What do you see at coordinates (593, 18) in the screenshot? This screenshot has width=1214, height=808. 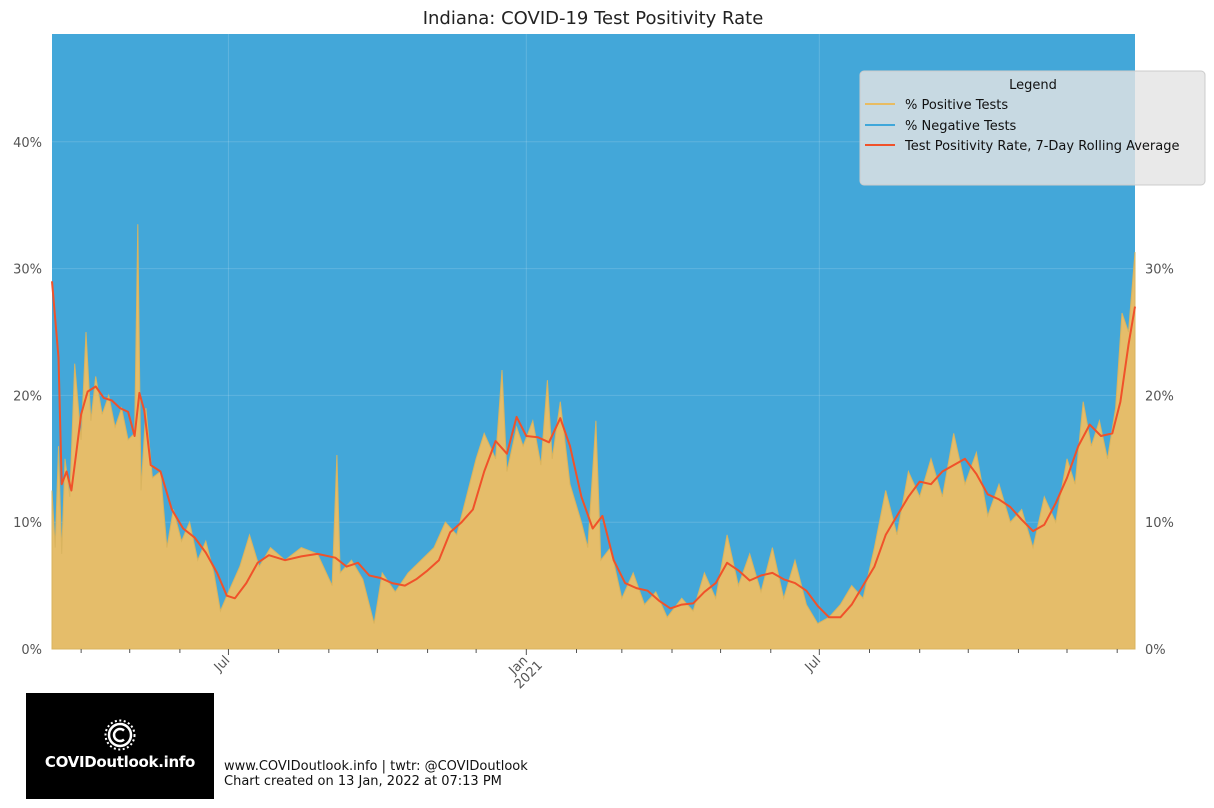 I see `chart-title: Indiana: COVID-19 Test Positivity Rate` at bounding box center [593, 18].